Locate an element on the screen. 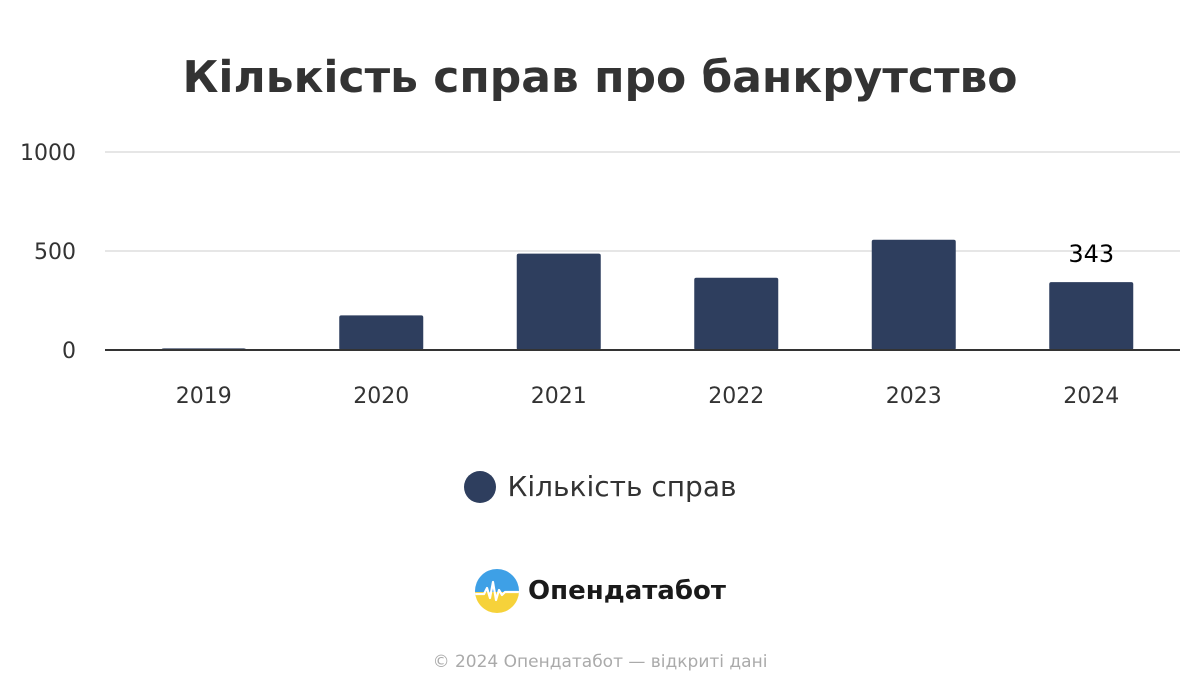  x-tick-label: 2021 is located at coordinates (559, 396).